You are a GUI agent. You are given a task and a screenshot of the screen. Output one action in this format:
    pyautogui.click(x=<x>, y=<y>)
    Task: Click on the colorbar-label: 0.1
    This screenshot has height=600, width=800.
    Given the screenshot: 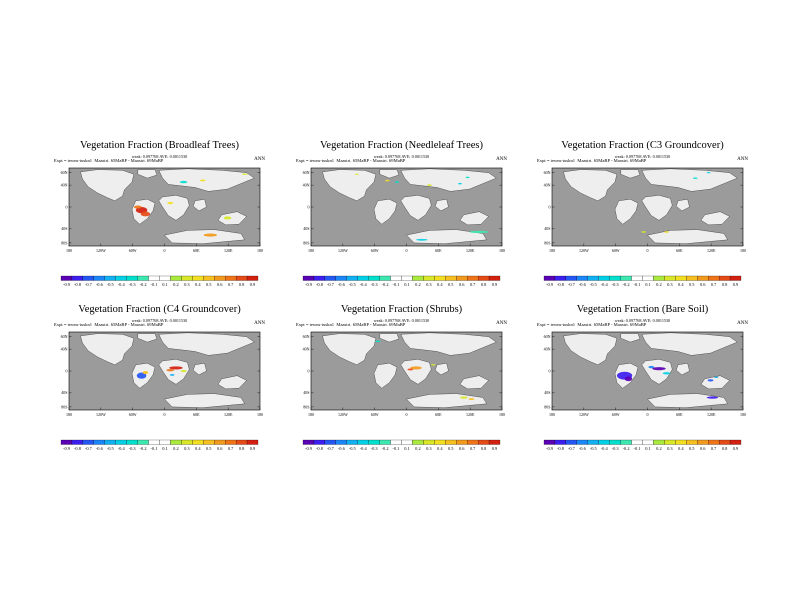 What is the action you would take?
    pyautogui.click(x=165, y=284)
    